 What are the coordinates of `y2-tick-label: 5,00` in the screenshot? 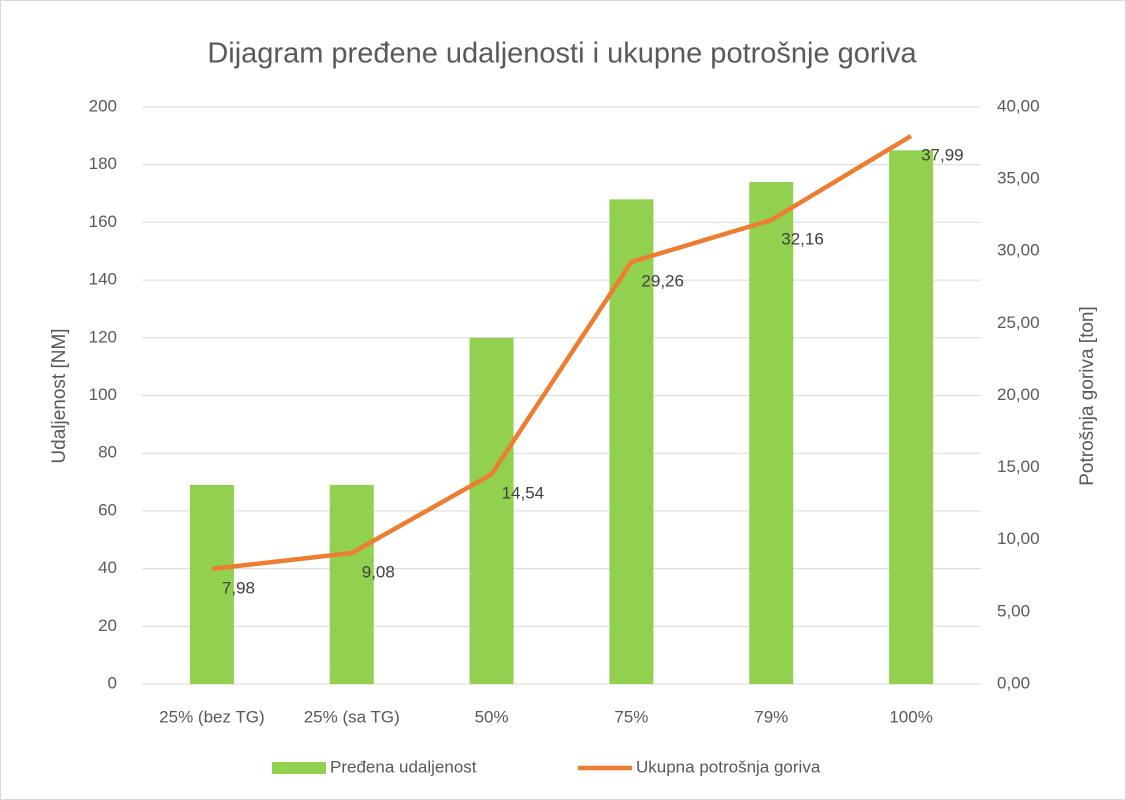 It's located at (1013, 610).